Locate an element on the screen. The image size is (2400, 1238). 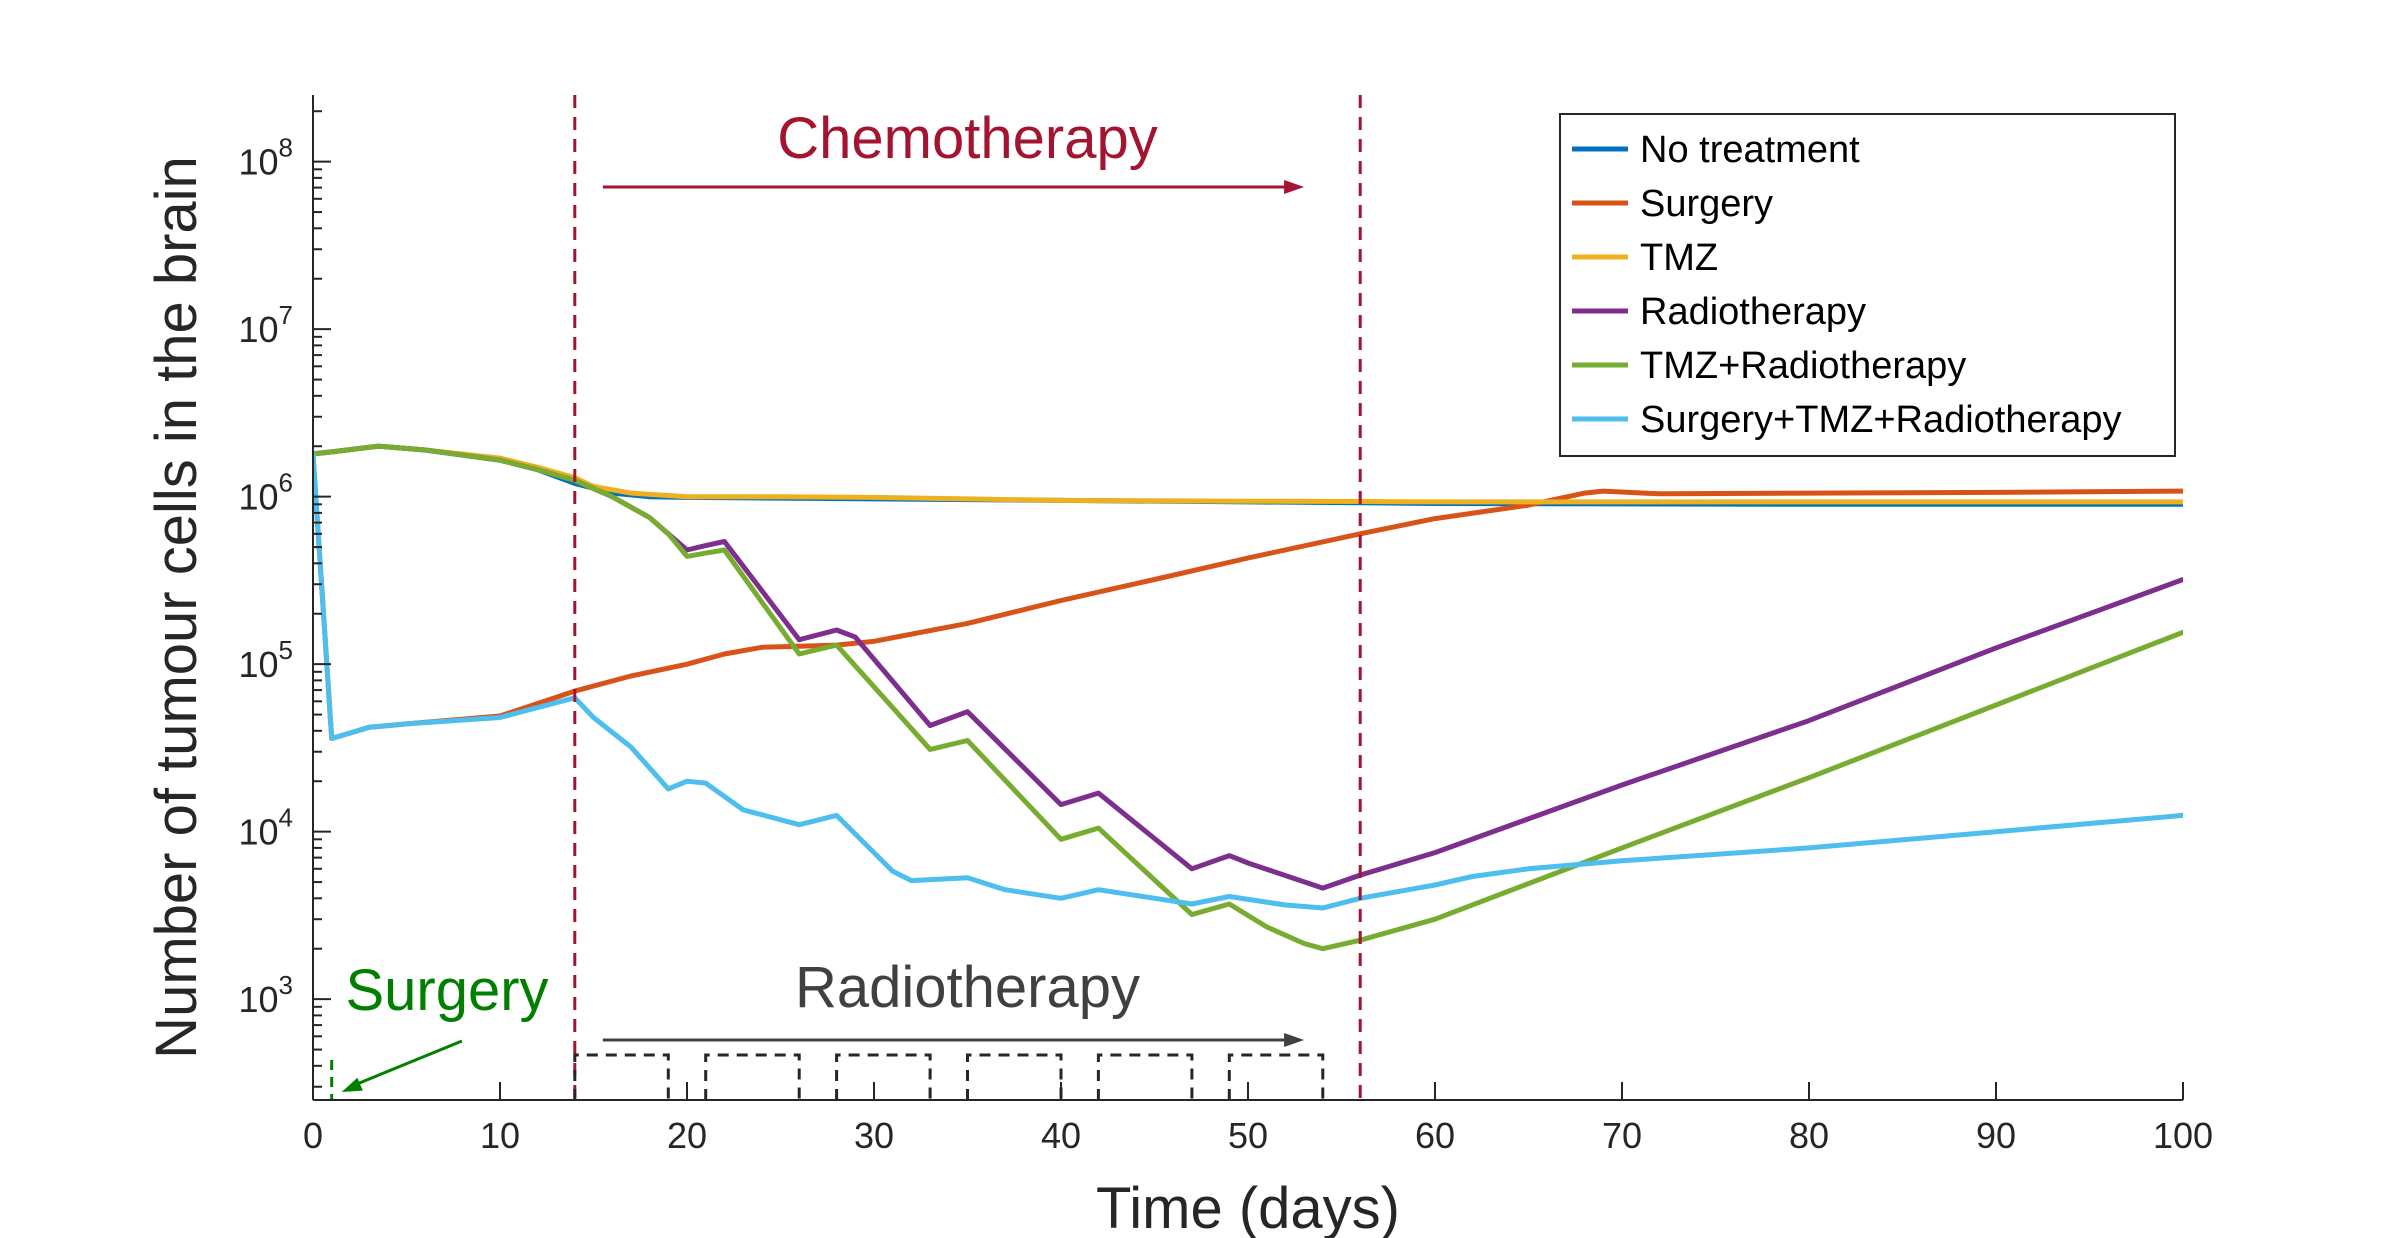
x-tick-label: 60 is located at coordinates (1435, 1135).